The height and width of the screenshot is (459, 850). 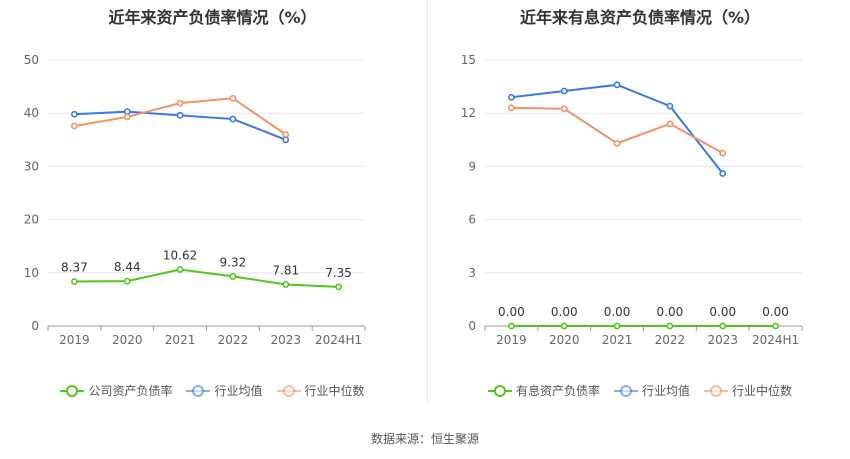 What do you see at coordinates (285, 270) in the screenshot?
I see `data-label: 7.81` at bounding box center [285, 270].